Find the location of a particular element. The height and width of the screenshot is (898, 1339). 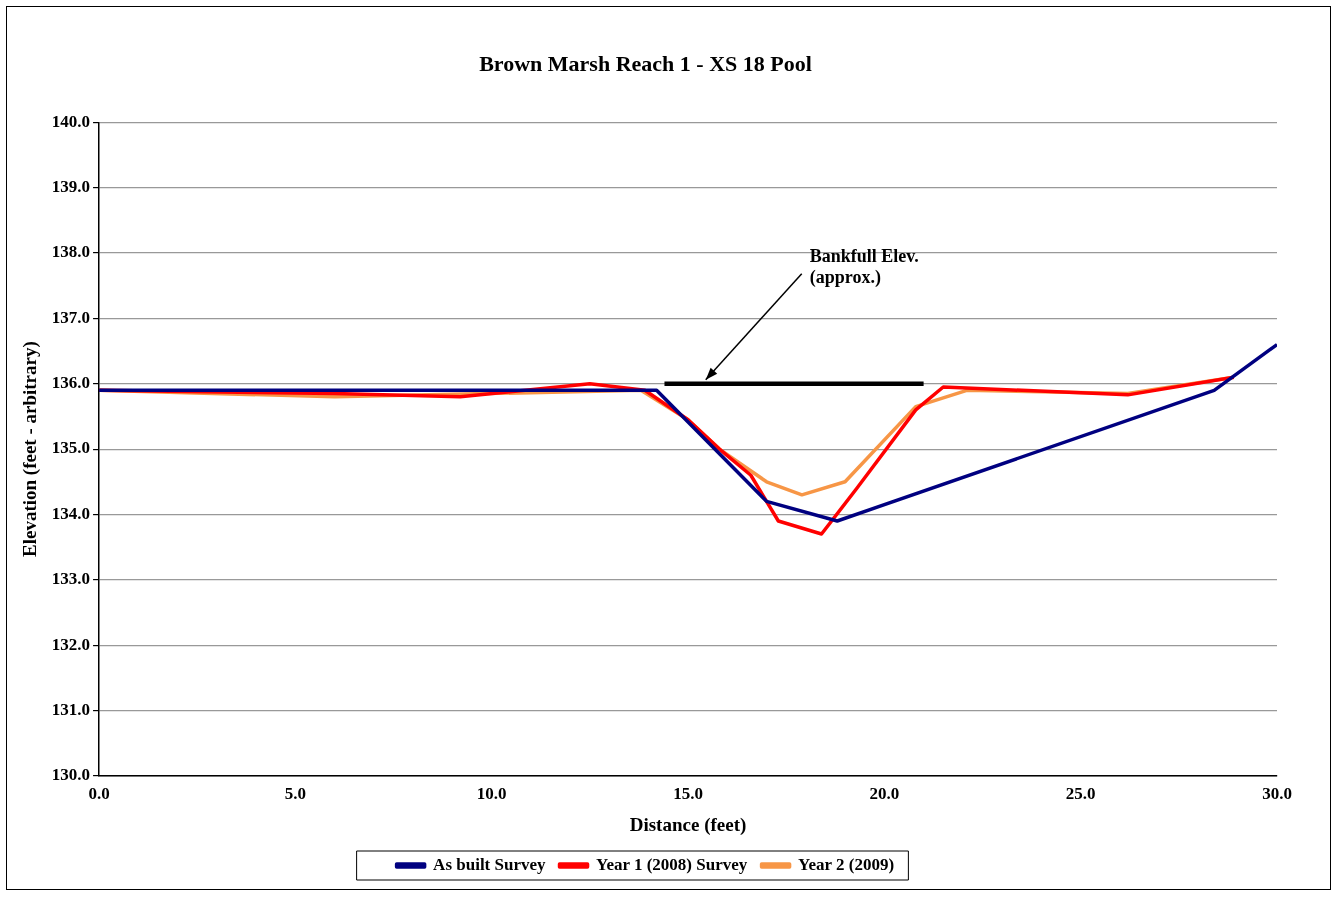

x-tick-label: 10.0 is located at coordinates (491, 794).